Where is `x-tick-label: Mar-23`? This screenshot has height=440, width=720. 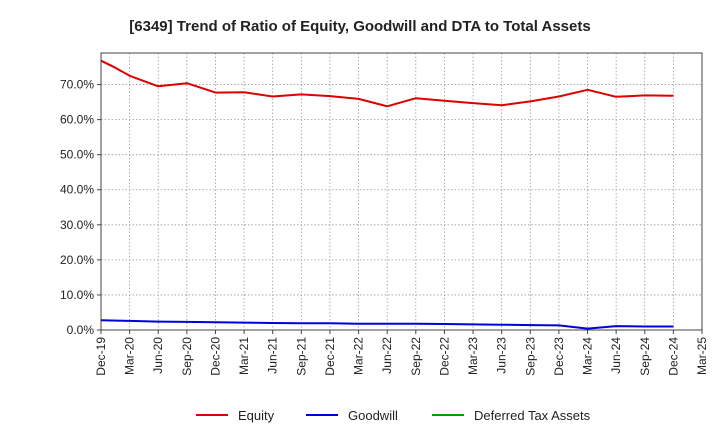
x-tick-label: Mar-23 is located at coordinates (473, 356).